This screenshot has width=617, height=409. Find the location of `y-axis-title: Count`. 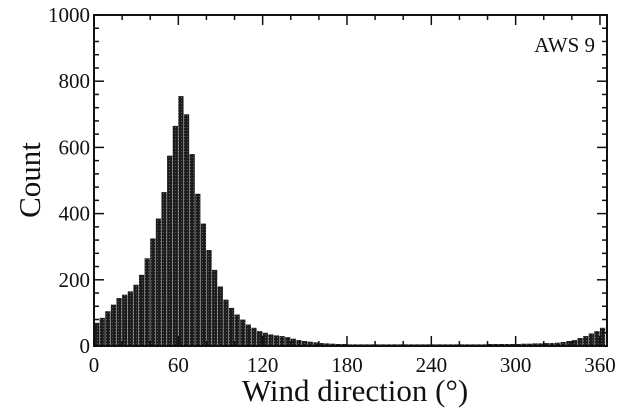

y-axis-title: Count is located at coordinates (29, 180).